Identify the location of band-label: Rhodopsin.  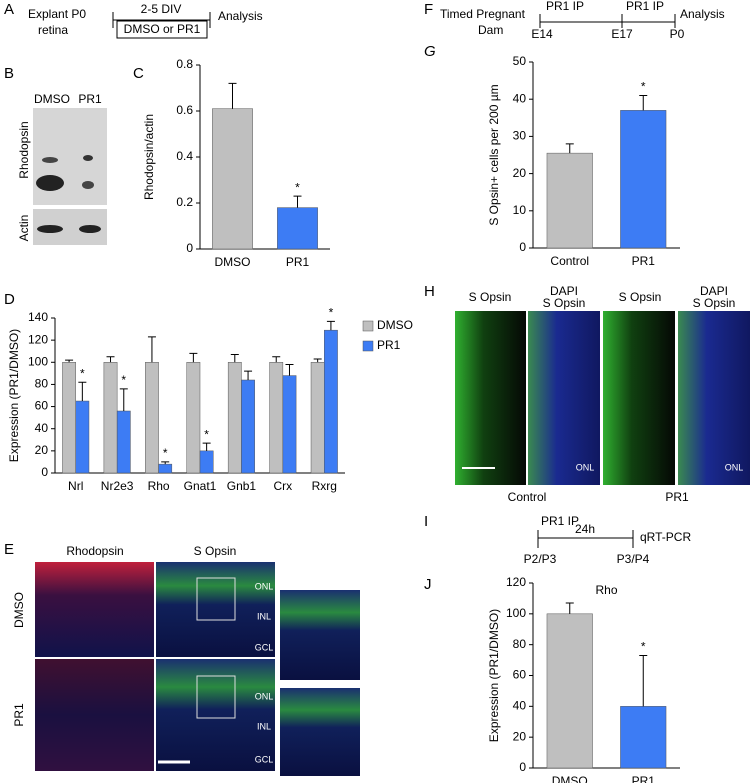
(24, 149).